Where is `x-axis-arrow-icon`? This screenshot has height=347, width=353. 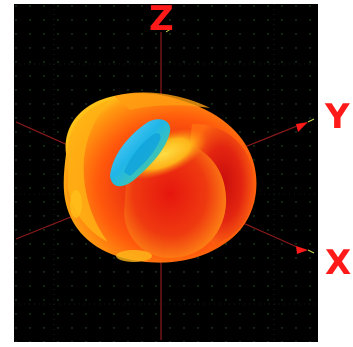 x-axis-arrow-icon is located at coordinates (302, 250).